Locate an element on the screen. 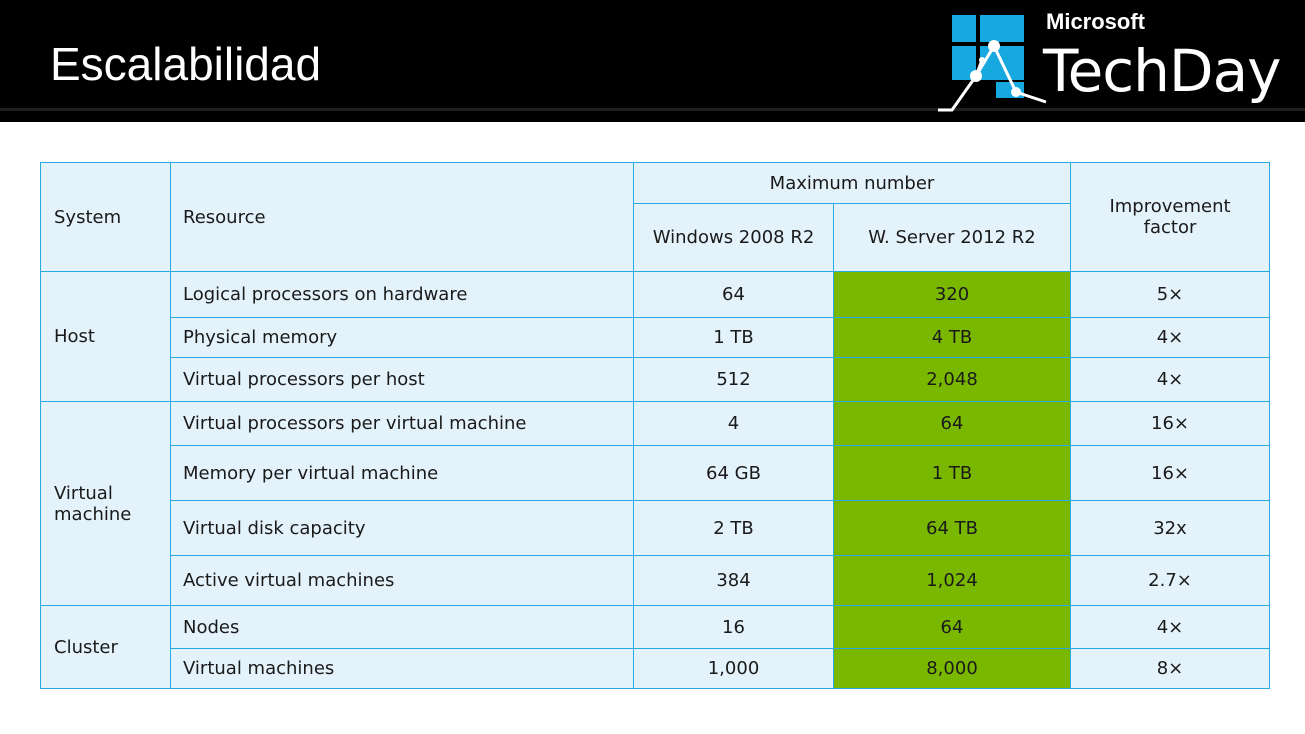 The image size is (1305, 734). table-row: Virtual disk capacity 2 TB 64 TB 32x is located at coordinates (656, 528).